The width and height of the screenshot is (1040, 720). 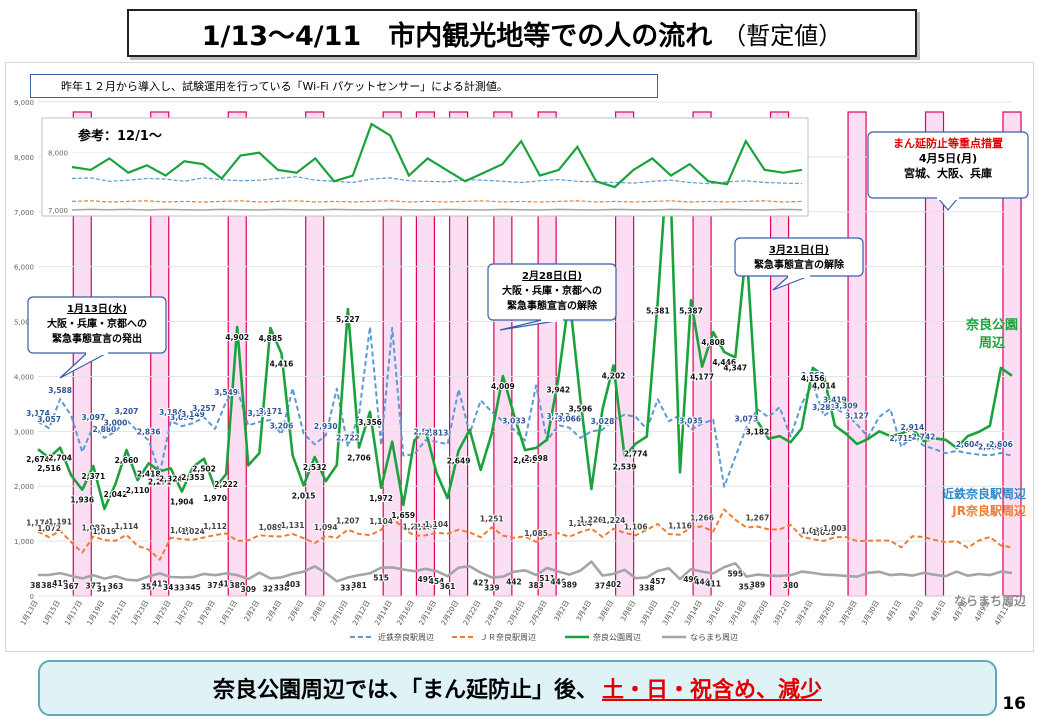 What do you see at coordinates (517, 688) in the screenshot?
I see `summary-banner: 奈良公園周辺では、「まん延防止」後、 土・日・祝含め、減少` at bounding box center [517, 688].